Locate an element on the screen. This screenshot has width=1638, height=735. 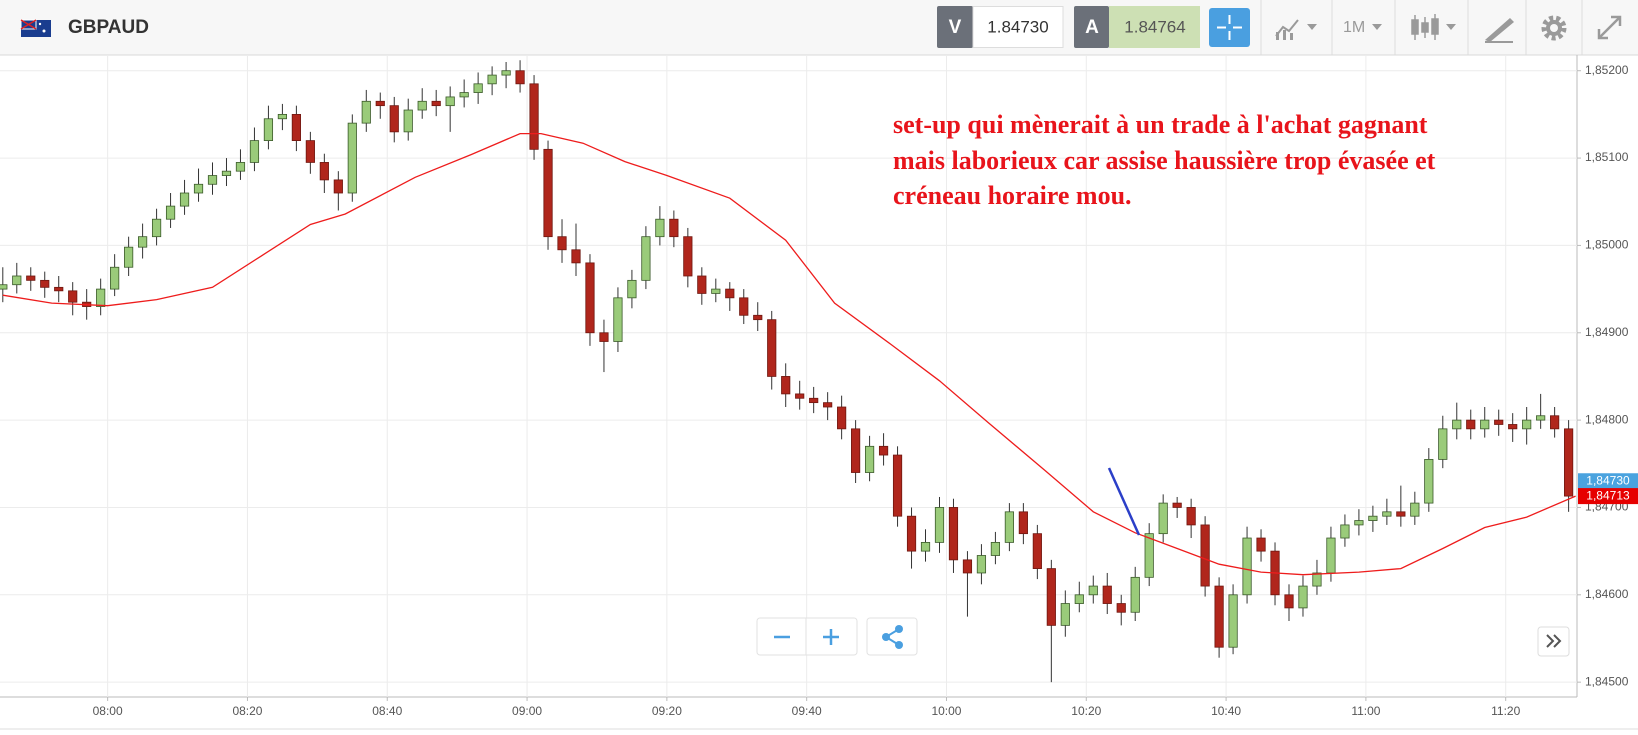
fullscreen-button is located at coordinates (1609, 27).